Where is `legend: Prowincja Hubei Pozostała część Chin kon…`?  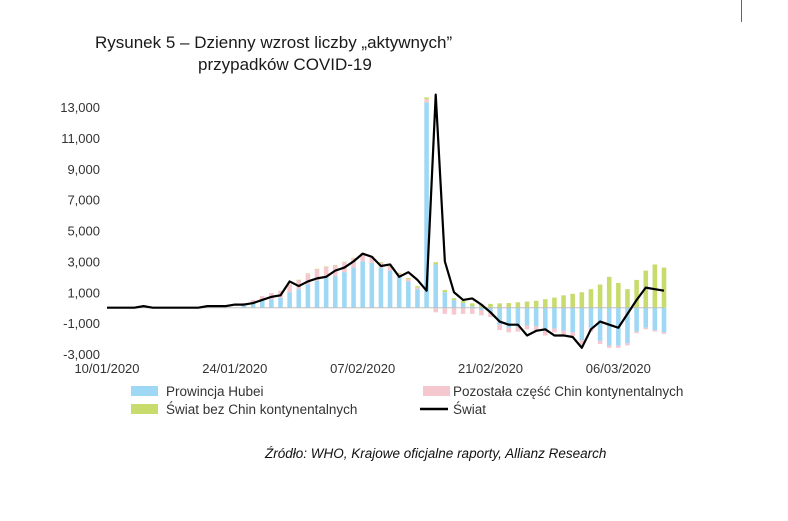 legend: Prowincja Hubei Pozostała część Chin kon… is located at coordinates (407, 400).